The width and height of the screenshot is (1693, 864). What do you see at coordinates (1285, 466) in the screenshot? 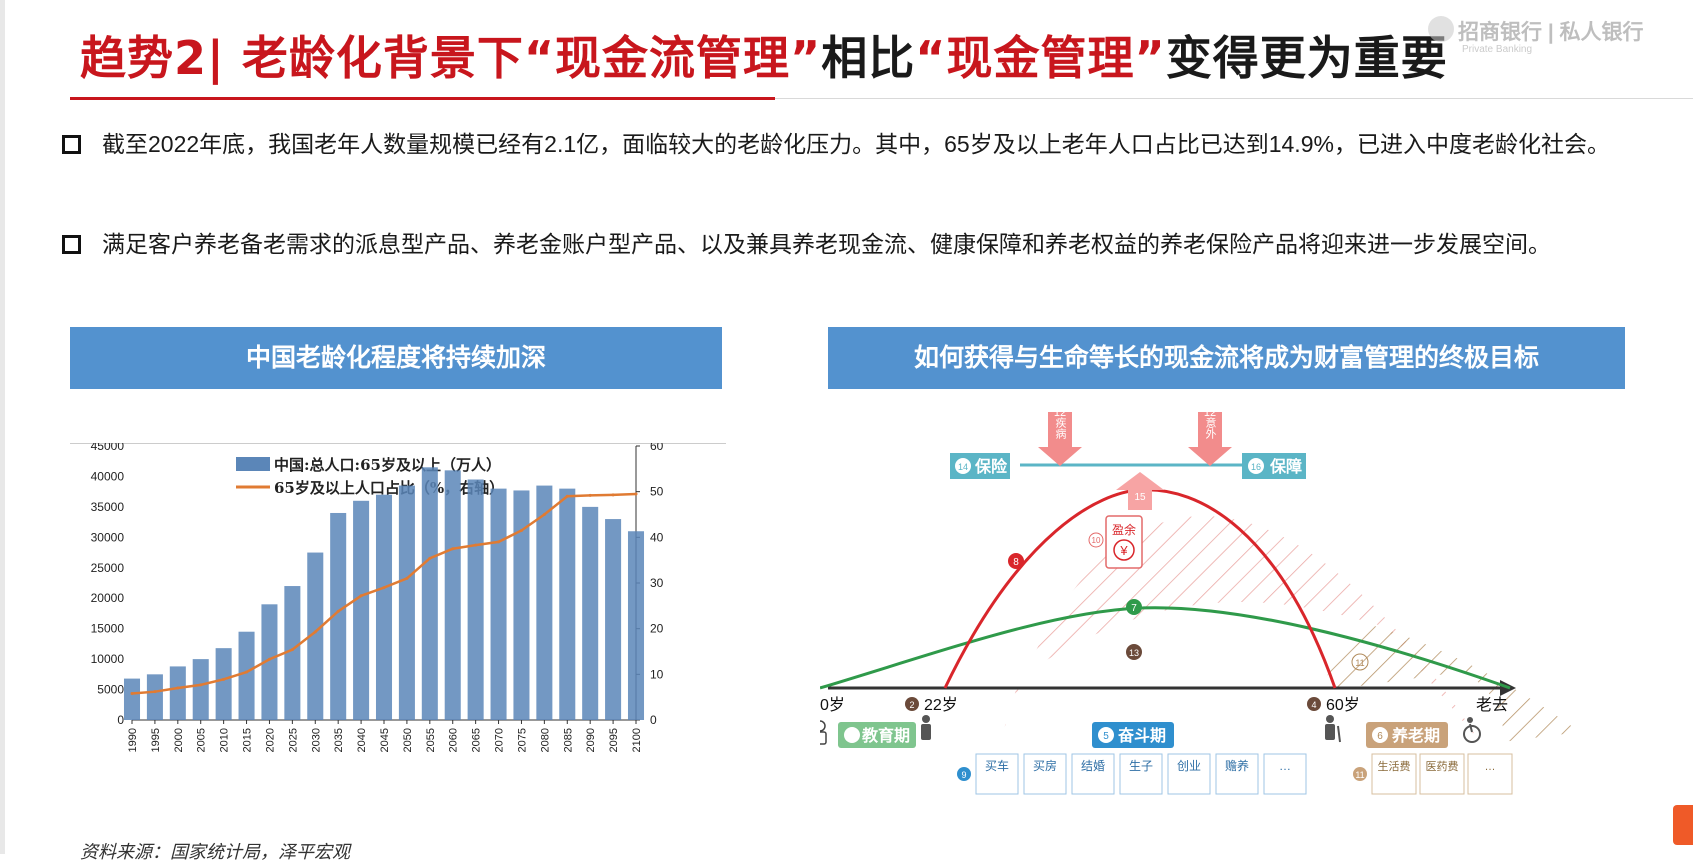
I see `protect-right-label: 保障` at bounding box center [1285, 466].